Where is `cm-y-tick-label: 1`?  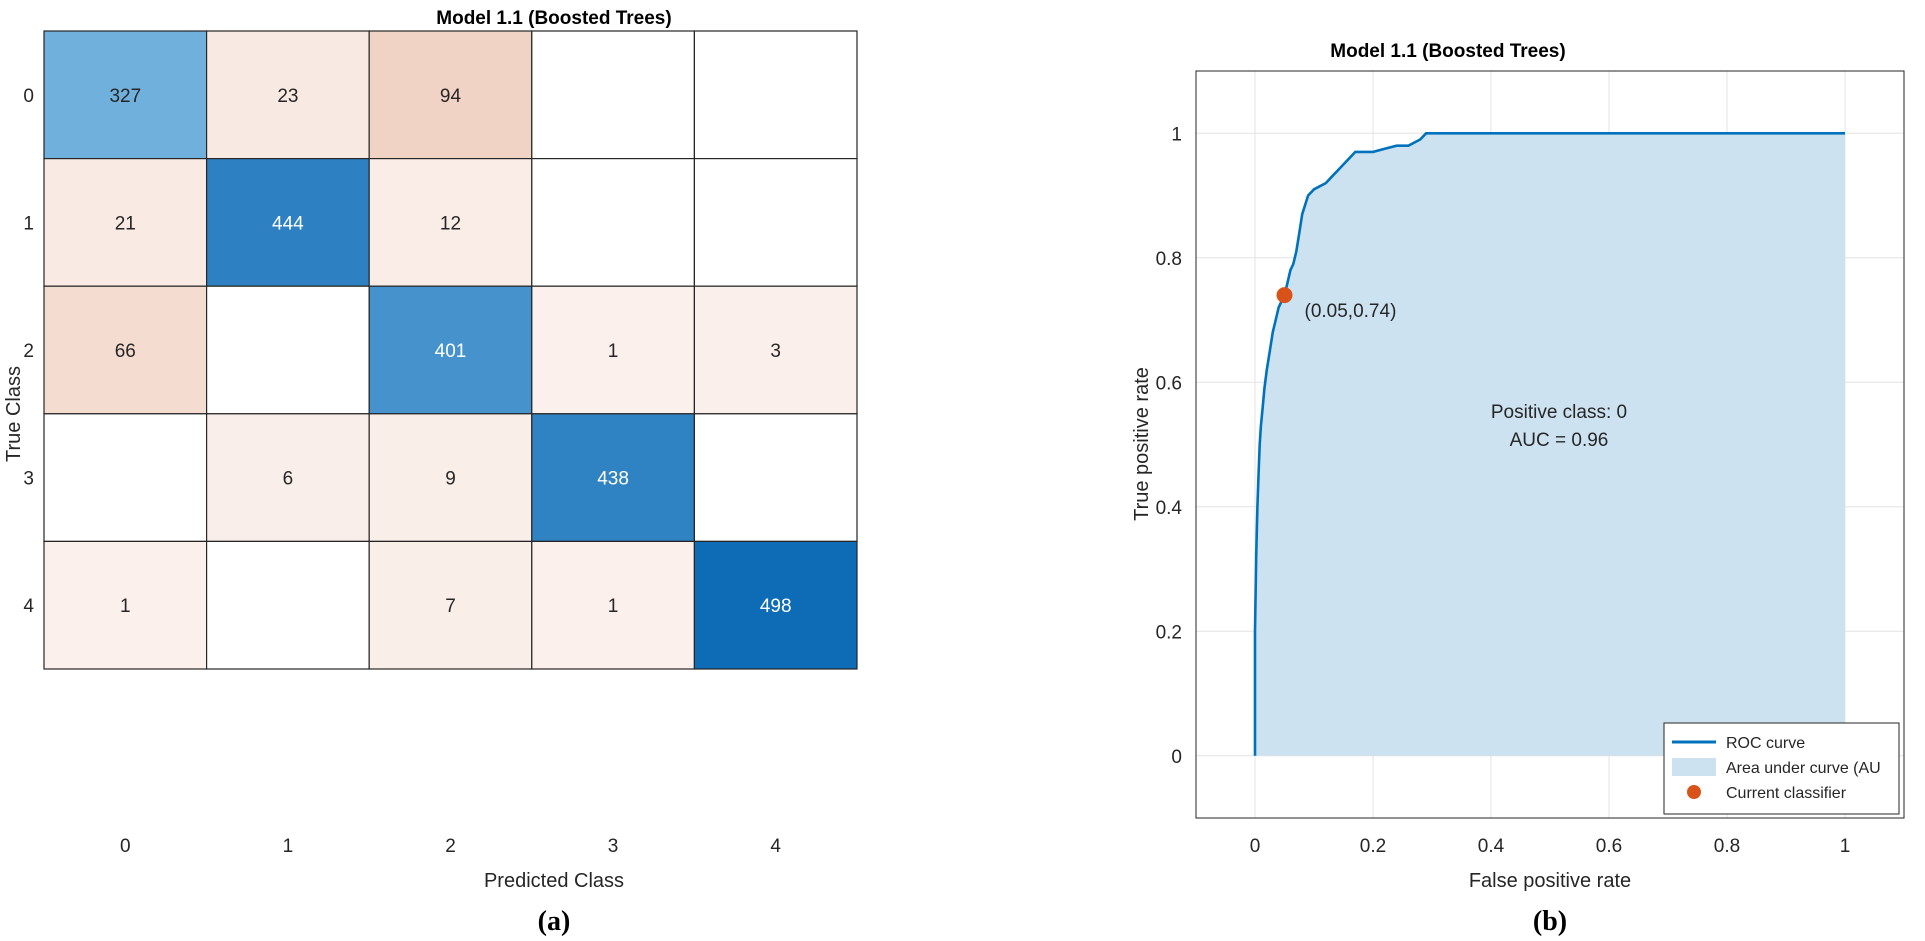 cm-y-tick-label: 1 is located at coordinates (28, 223).